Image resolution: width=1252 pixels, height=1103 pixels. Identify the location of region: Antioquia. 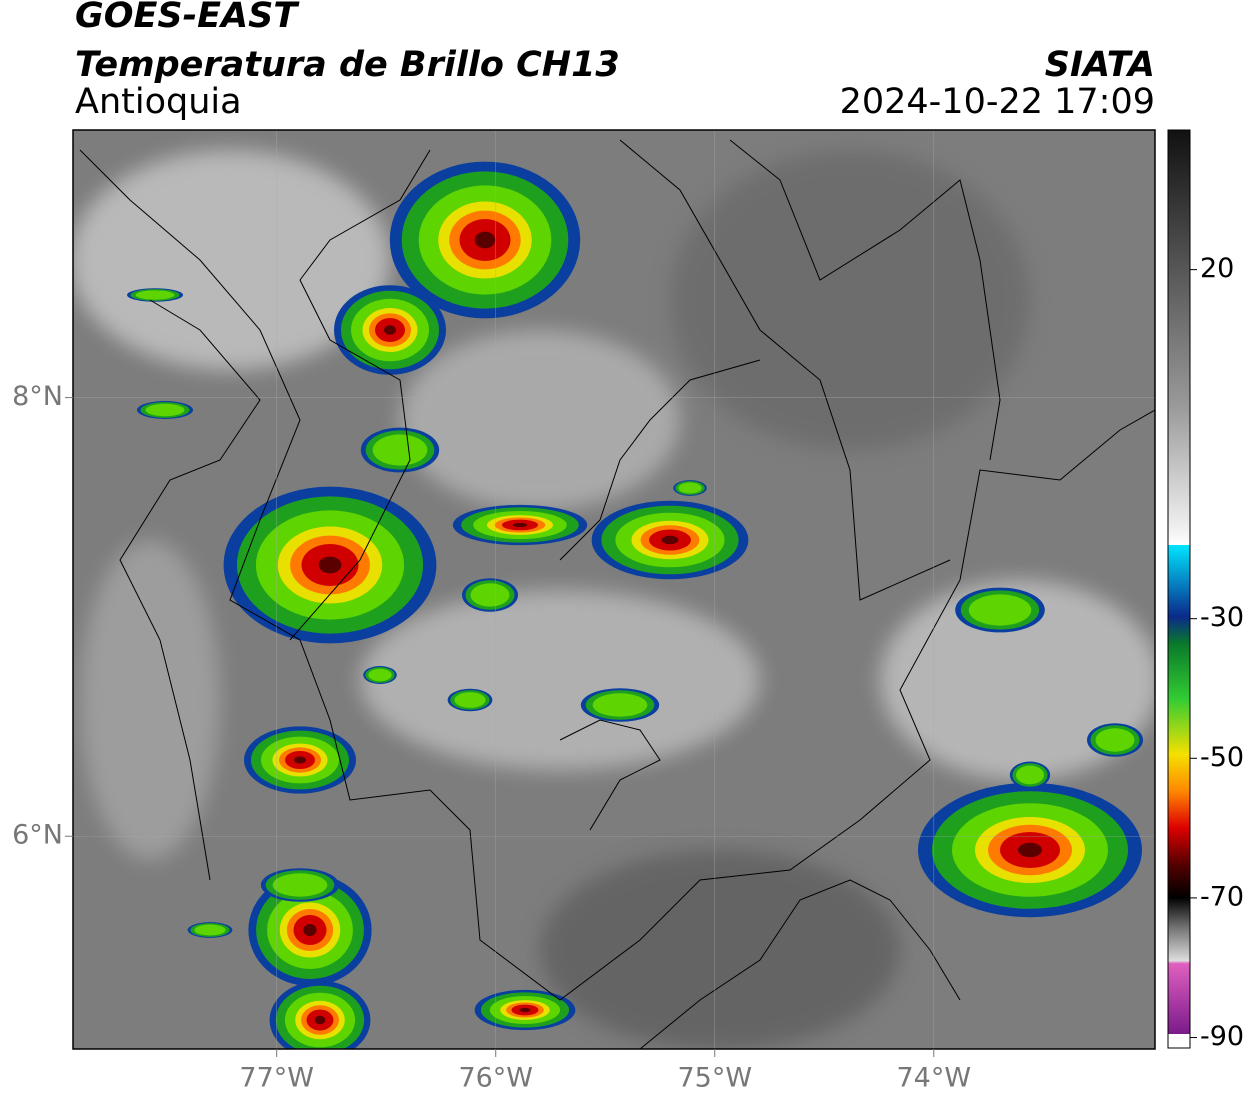
(158, 102).